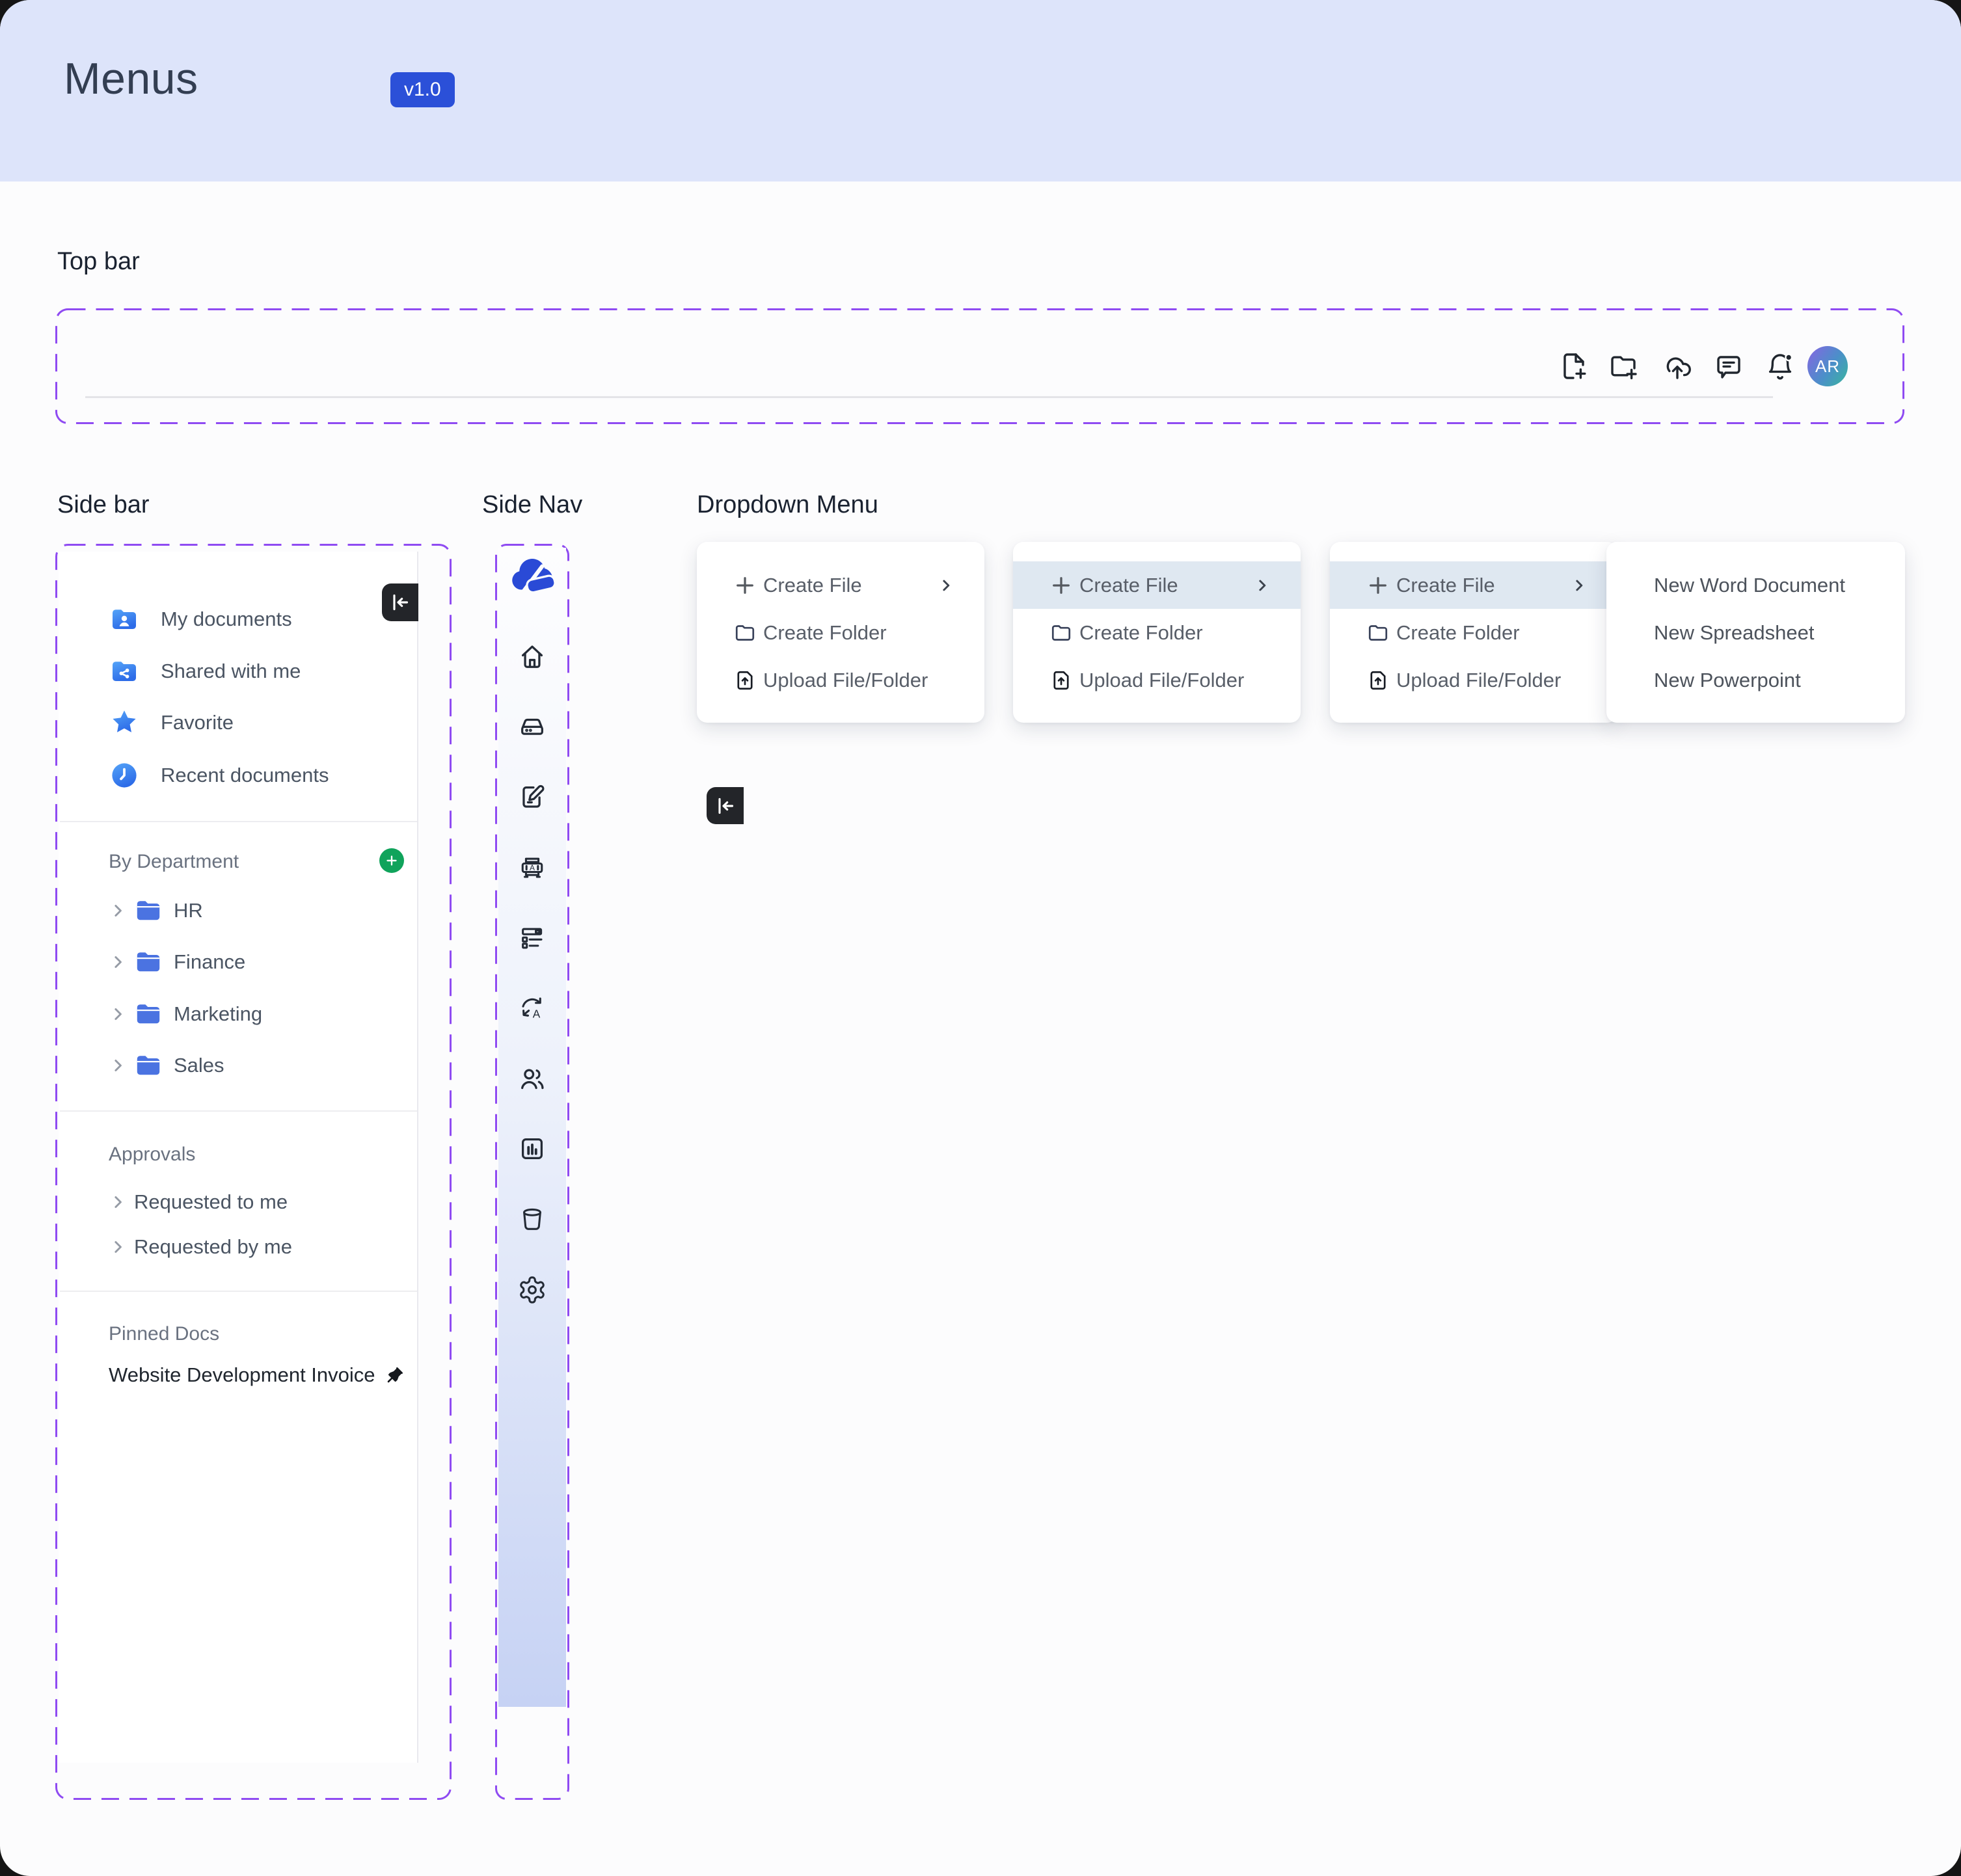 Image resolution: width=1961 pixels, height=1876 pixels. Describe the element at coordinates (200, 619) in the screenshot. I see `sidebar-item-my-documents: My documents` at that location.